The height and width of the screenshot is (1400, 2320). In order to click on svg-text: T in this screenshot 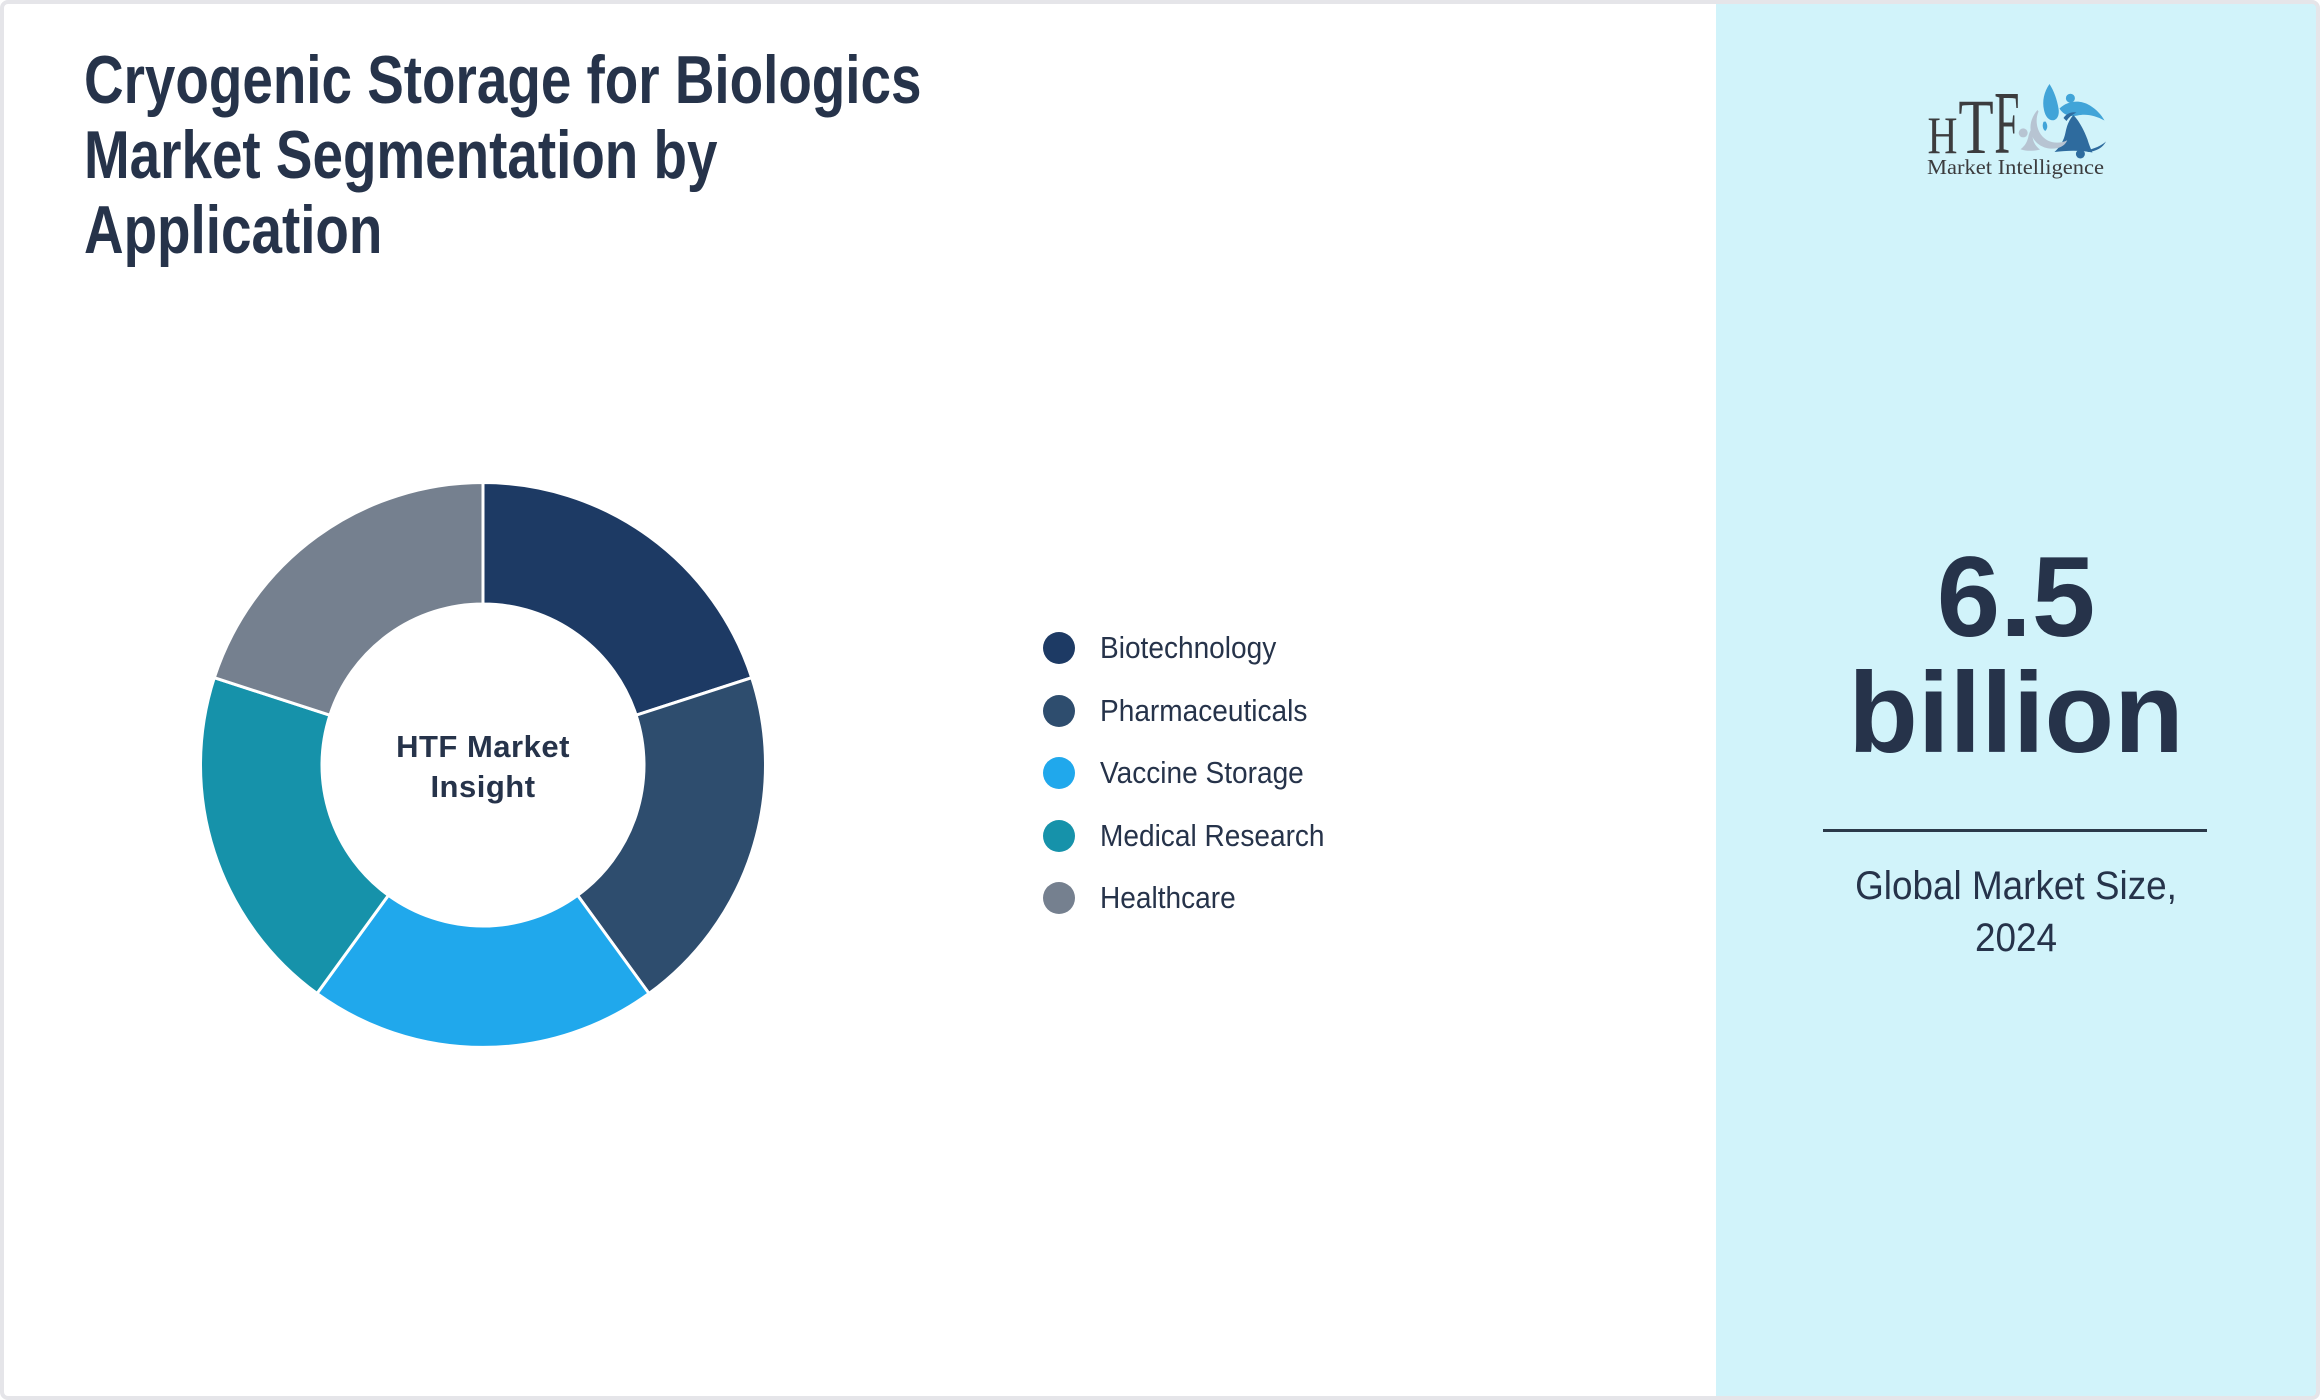, I will do `click(1975, 126)`.